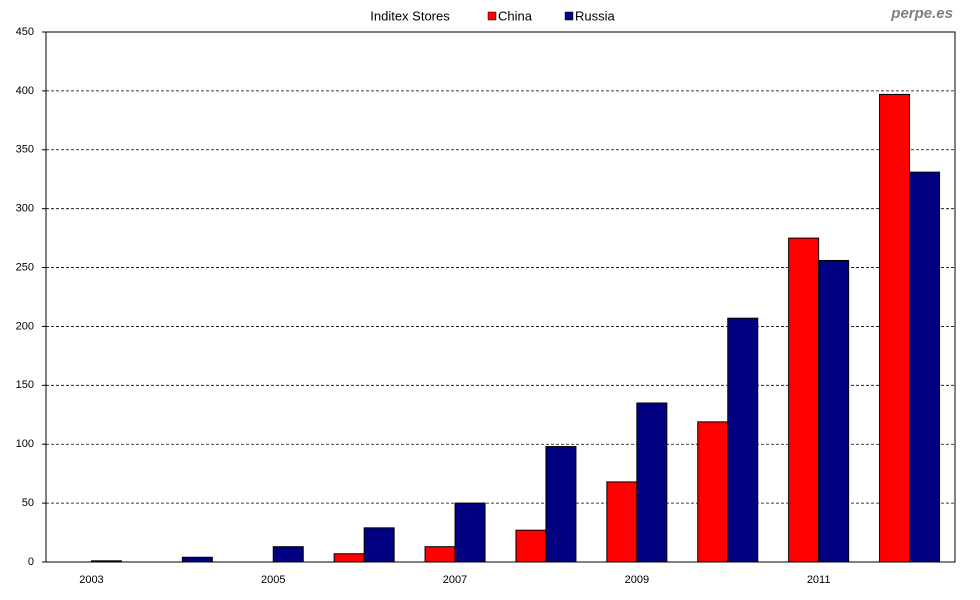  Describe the element at coordinates (25, 32) in the screenshot. I see `y-tick-label: 450` at that location.